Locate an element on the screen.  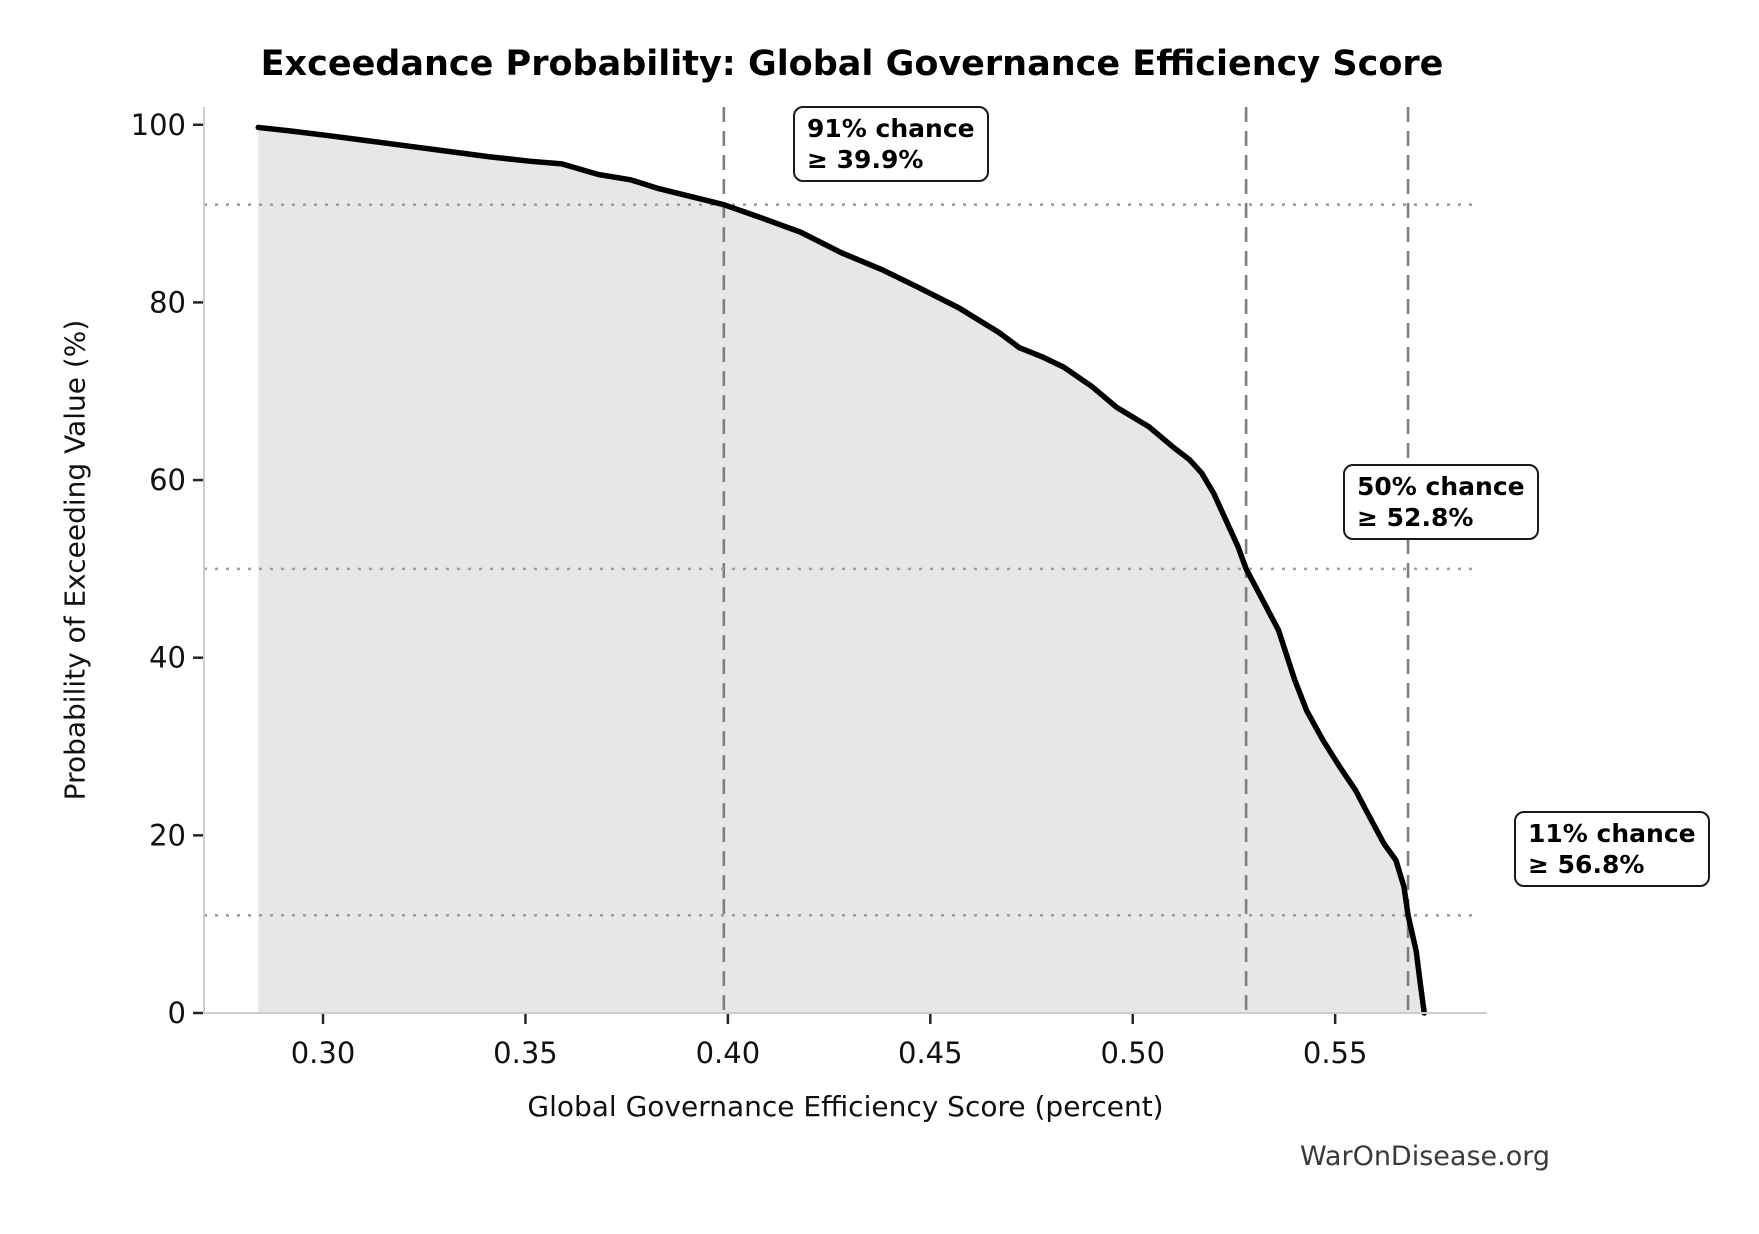
annotation-11pct-line2: ≥ 56.8% is located at coordinates (1586, 864).